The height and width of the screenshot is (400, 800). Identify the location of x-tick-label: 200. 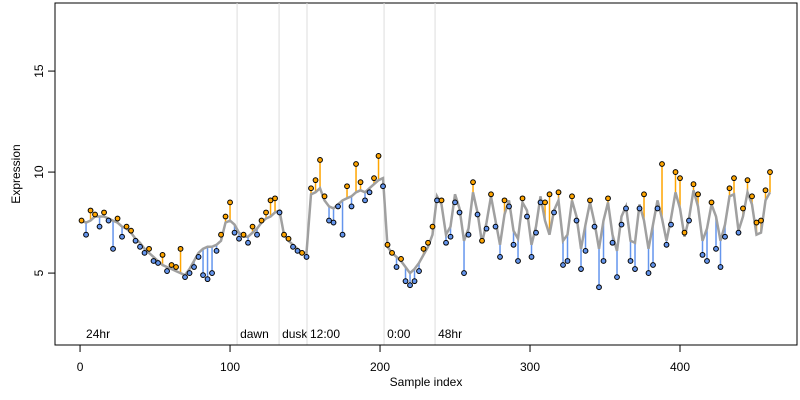
(380, 367).